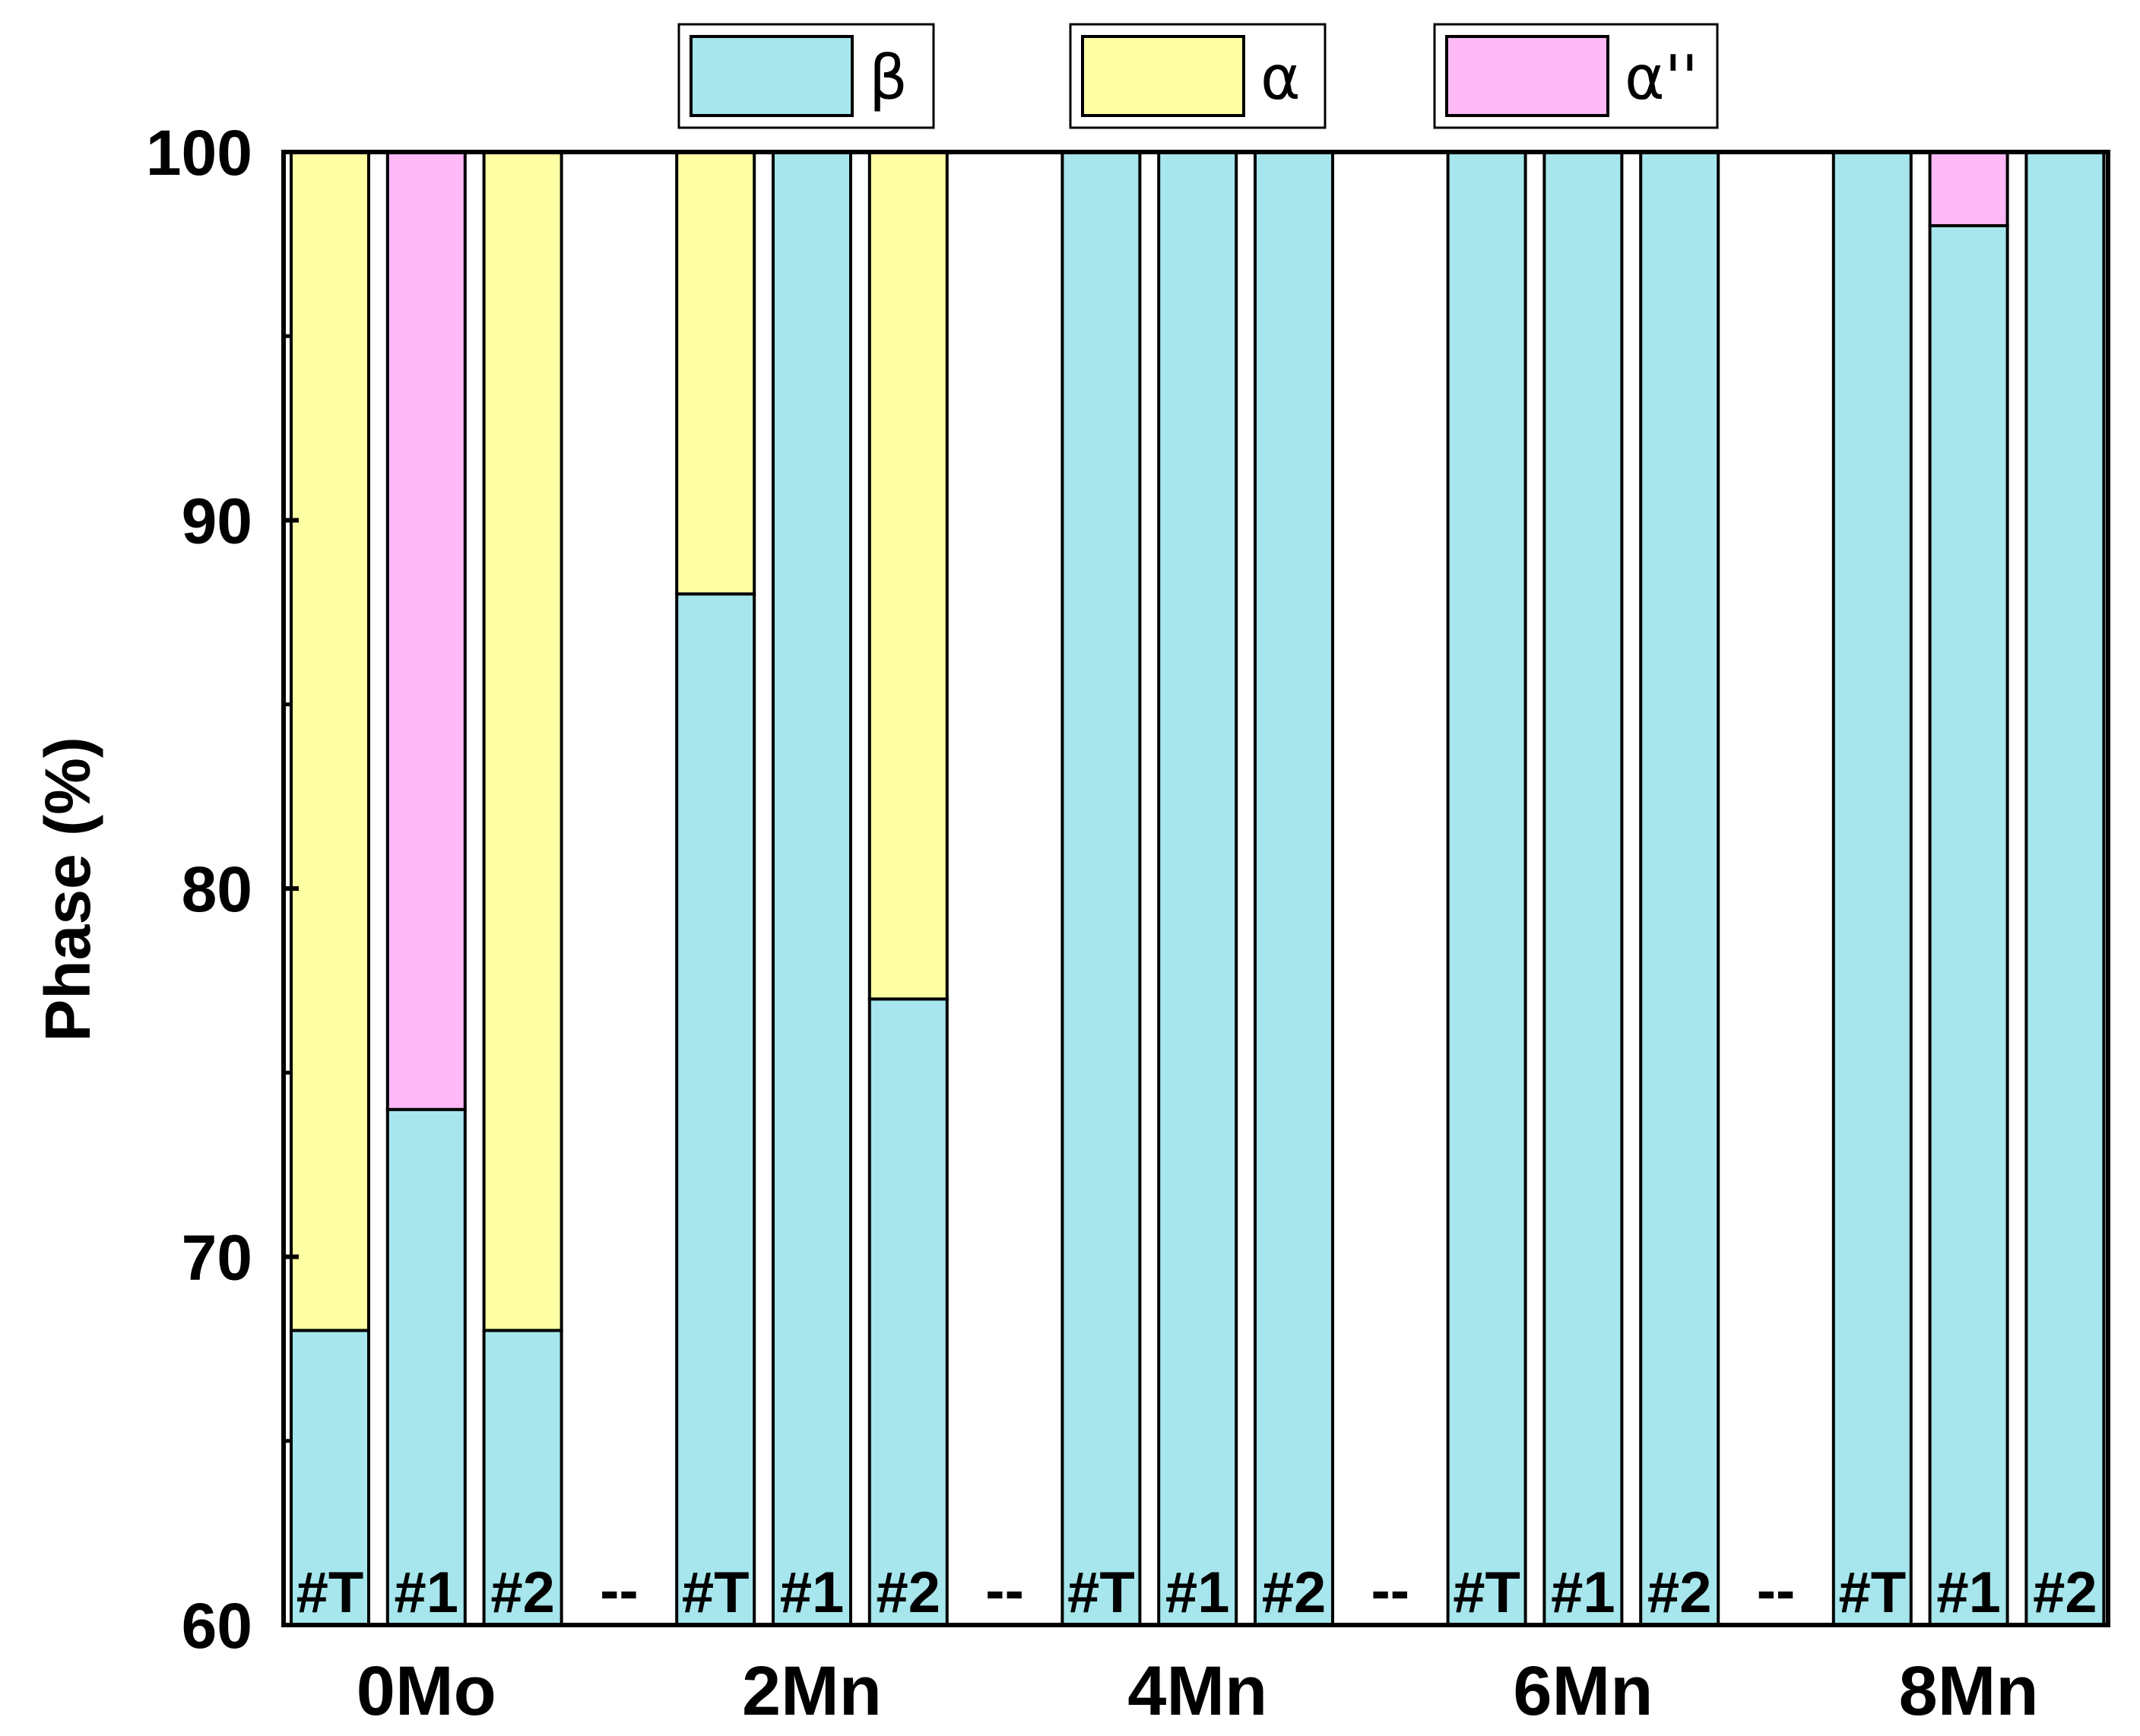  What do you see at coordinates (812, 1691) in the screenshot?
I see `group-label-2mn: 2Mn` at bounding box center [812, 1691].